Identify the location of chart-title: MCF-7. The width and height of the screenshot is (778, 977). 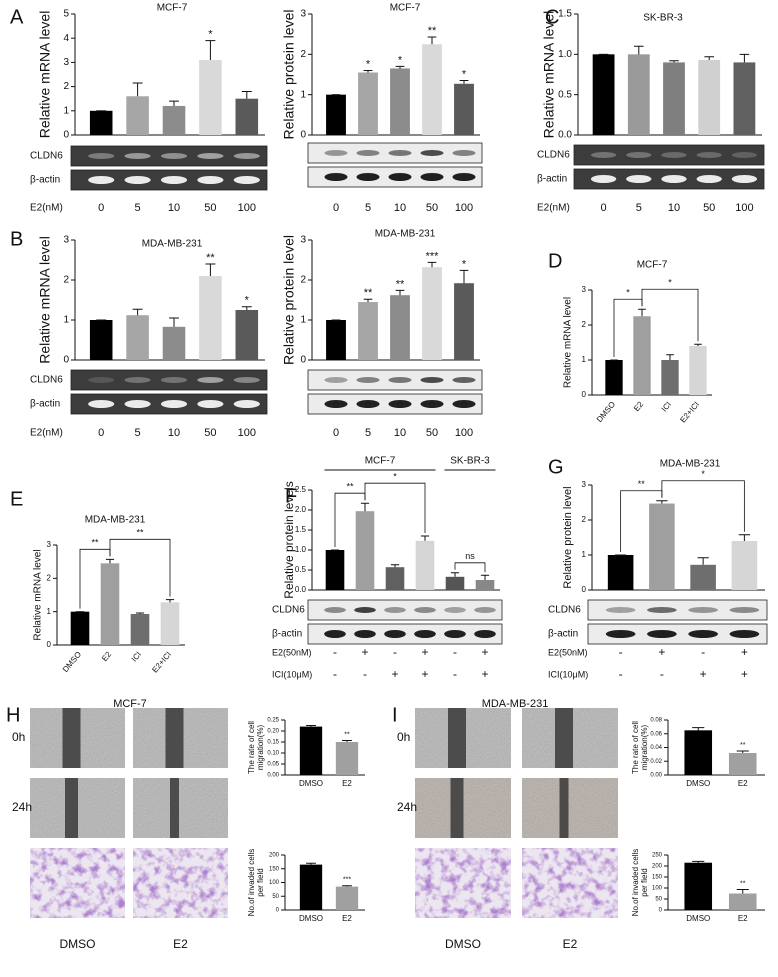
(652, 265).